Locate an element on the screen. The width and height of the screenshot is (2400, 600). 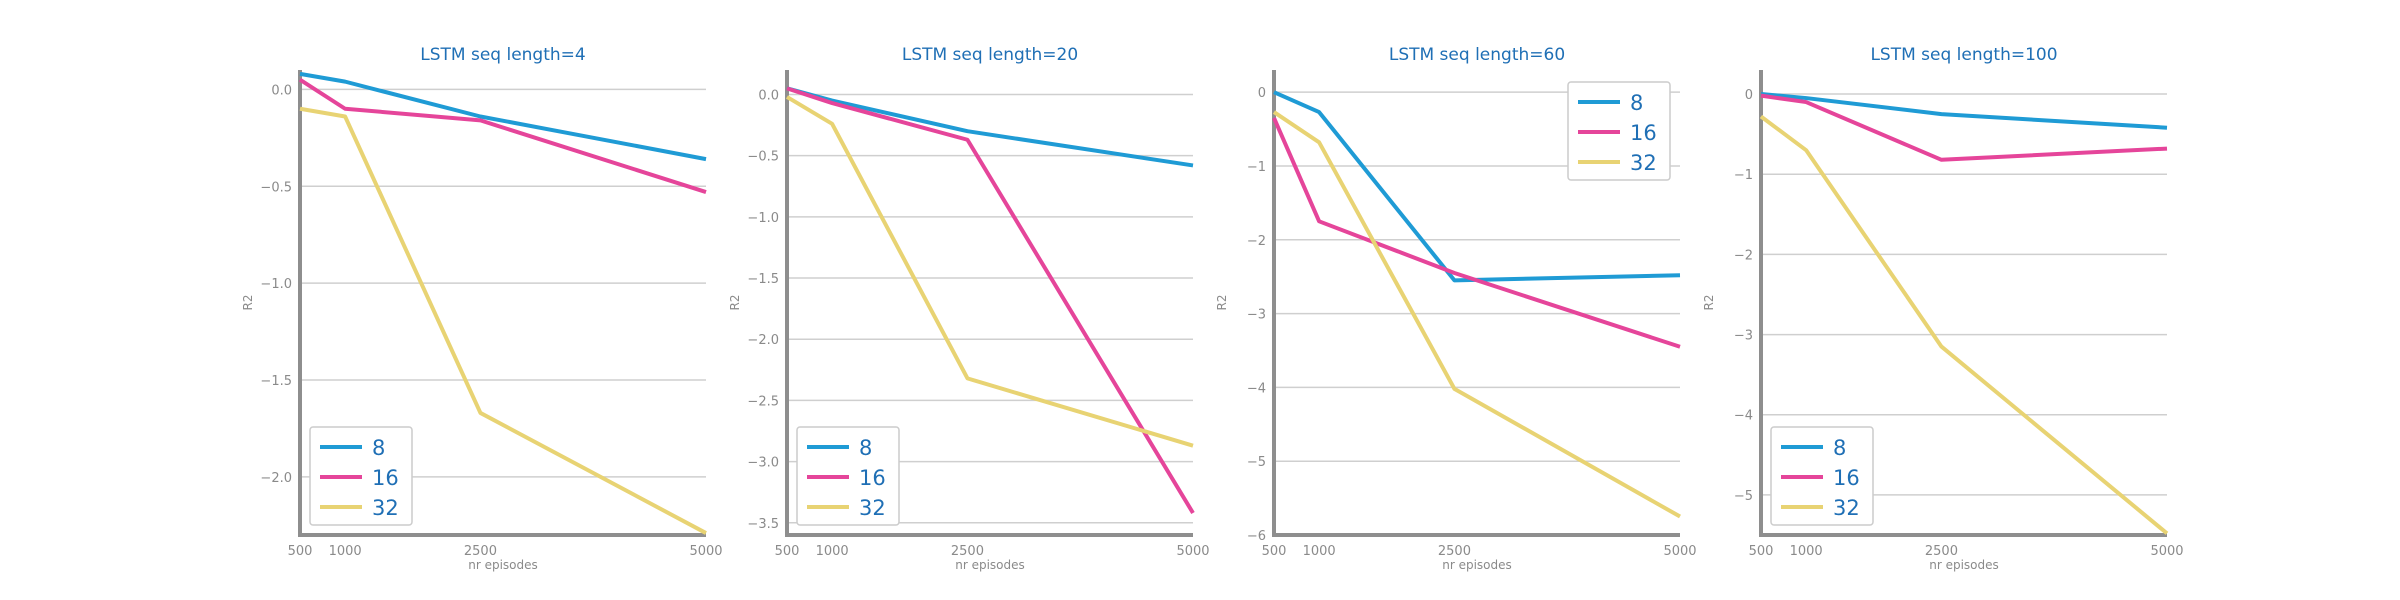
chart-1-legend-label-8: 8 is located at coordinates (378, 448).